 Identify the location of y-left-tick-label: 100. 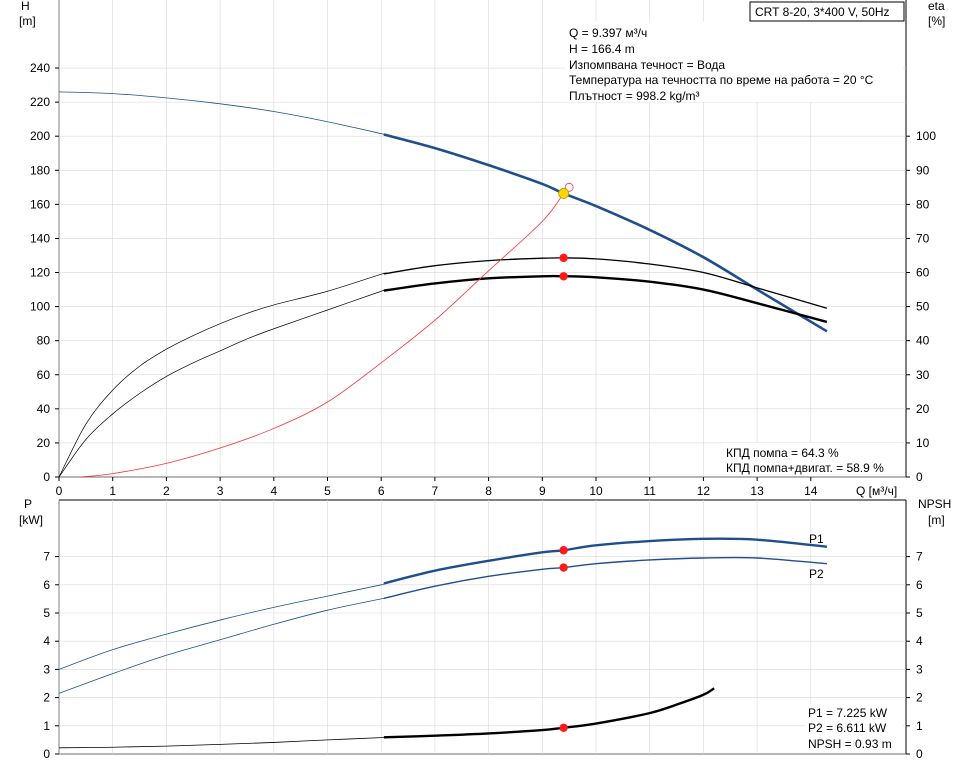
(40, 307).